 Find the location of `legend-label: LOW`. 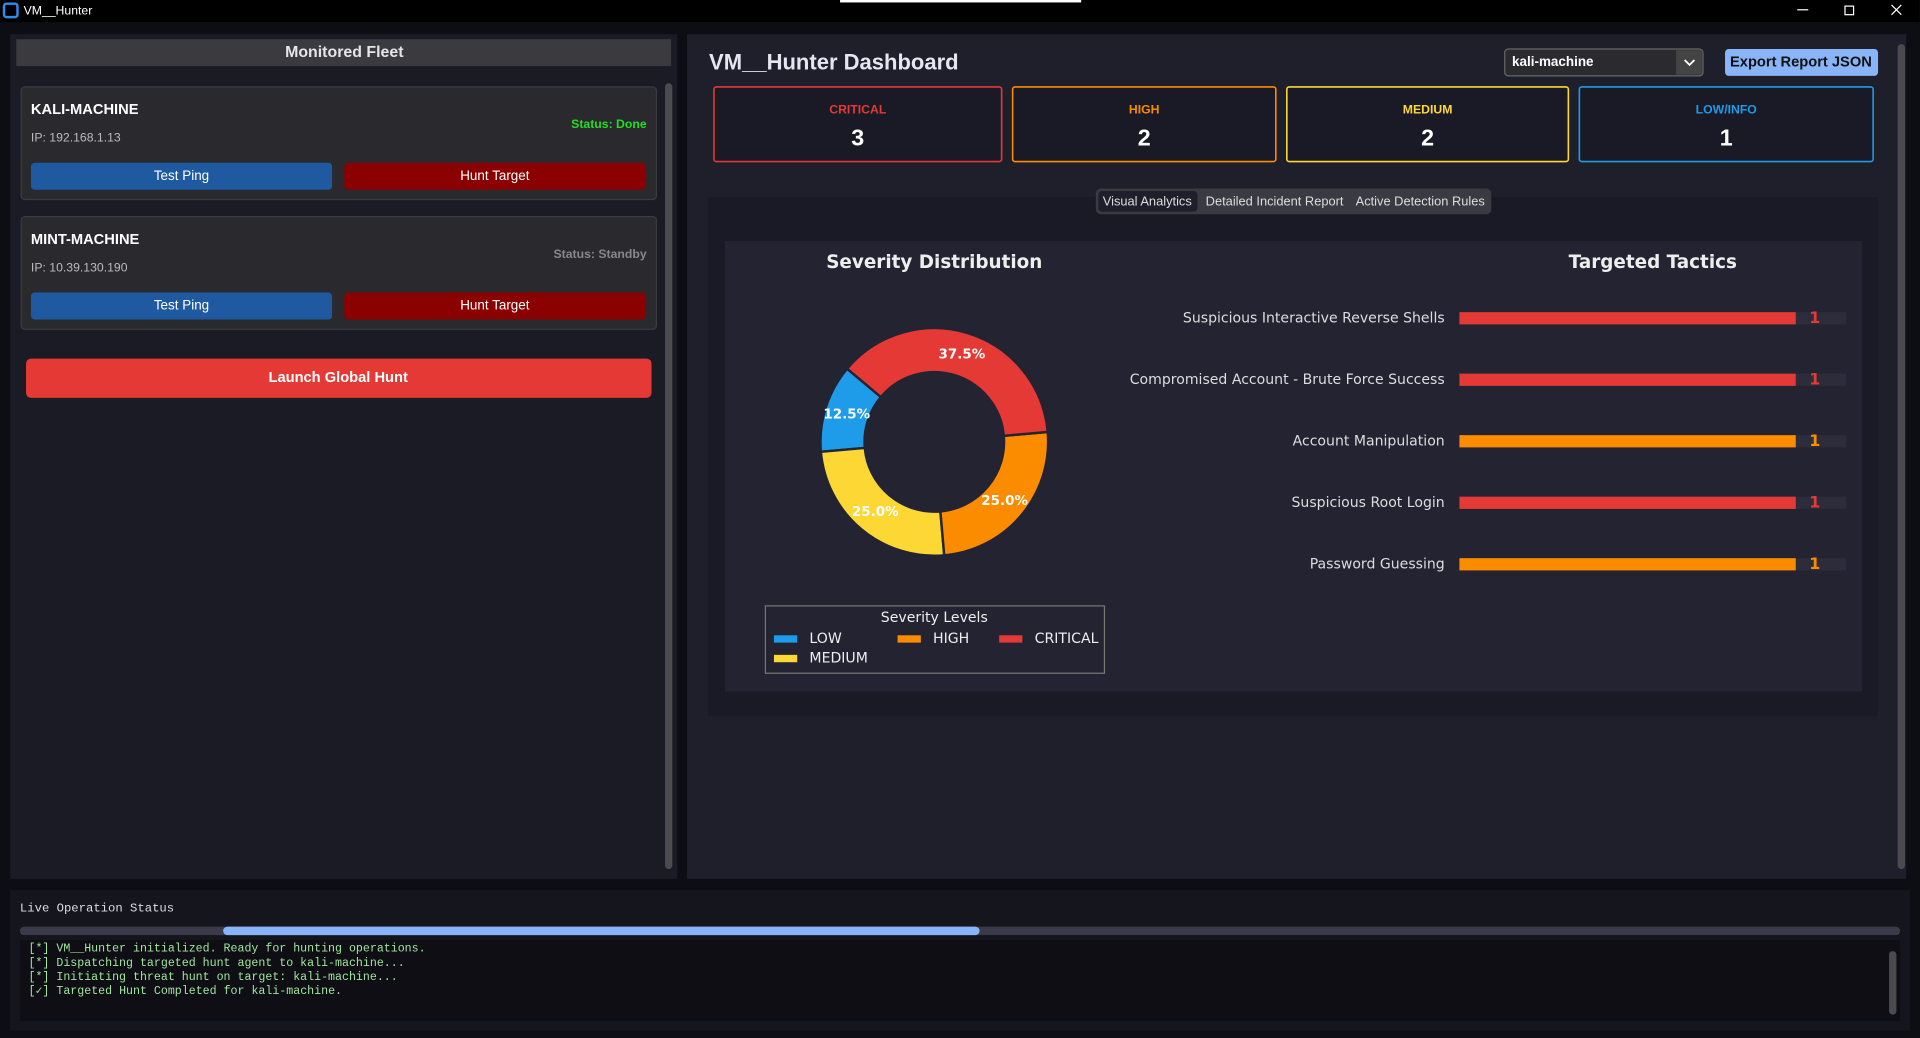

legend-label: LOW is located at coordinates (825, 639).